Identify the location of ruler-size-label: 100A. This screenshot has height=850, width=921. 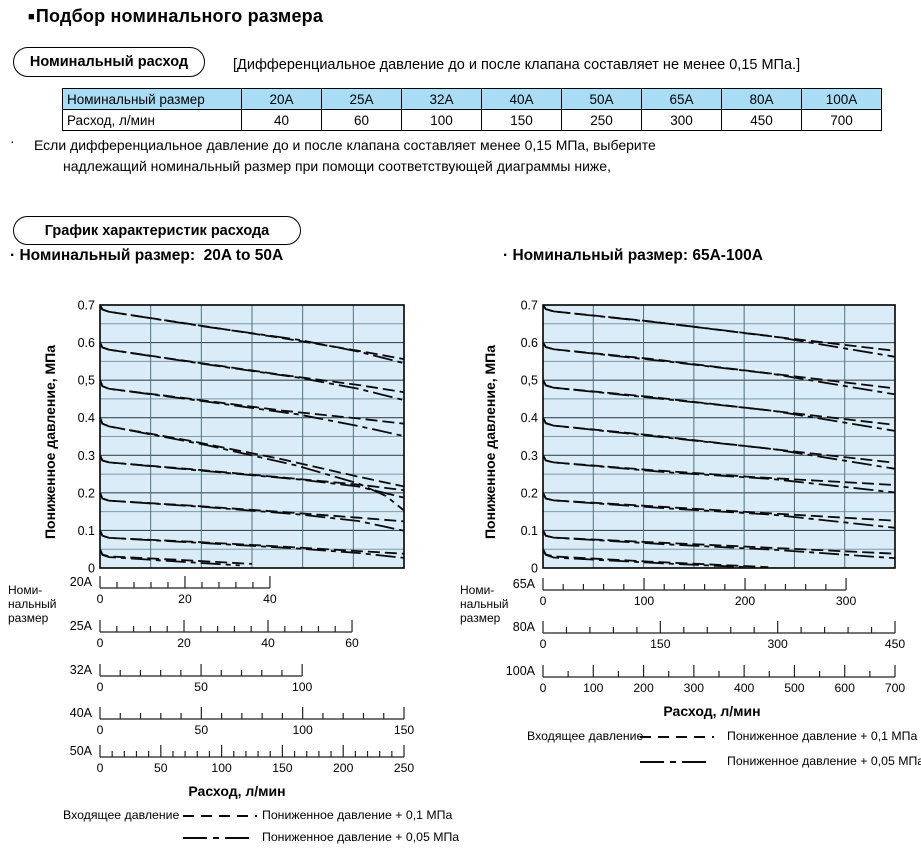
(520, 671).